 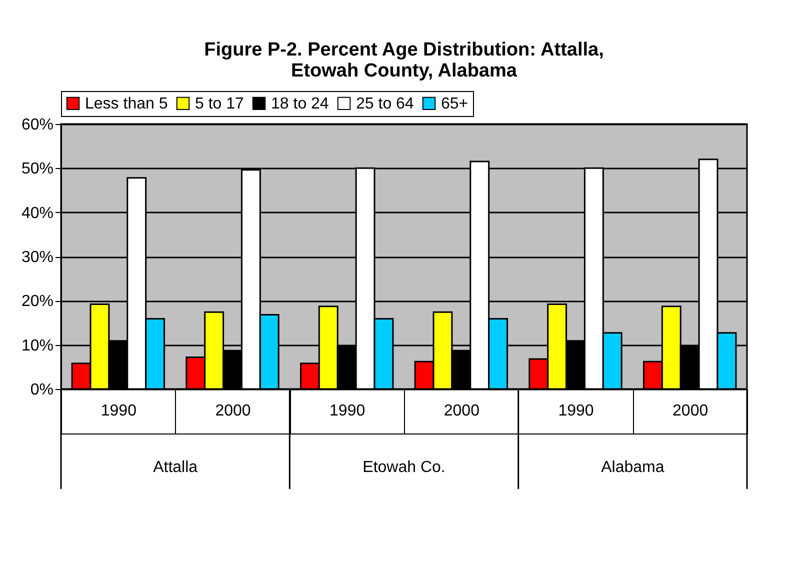 What do you see at coordinates (454, 103) in the screenshot?
I see `legend-label: 65+` at bounding box center [454, 103].